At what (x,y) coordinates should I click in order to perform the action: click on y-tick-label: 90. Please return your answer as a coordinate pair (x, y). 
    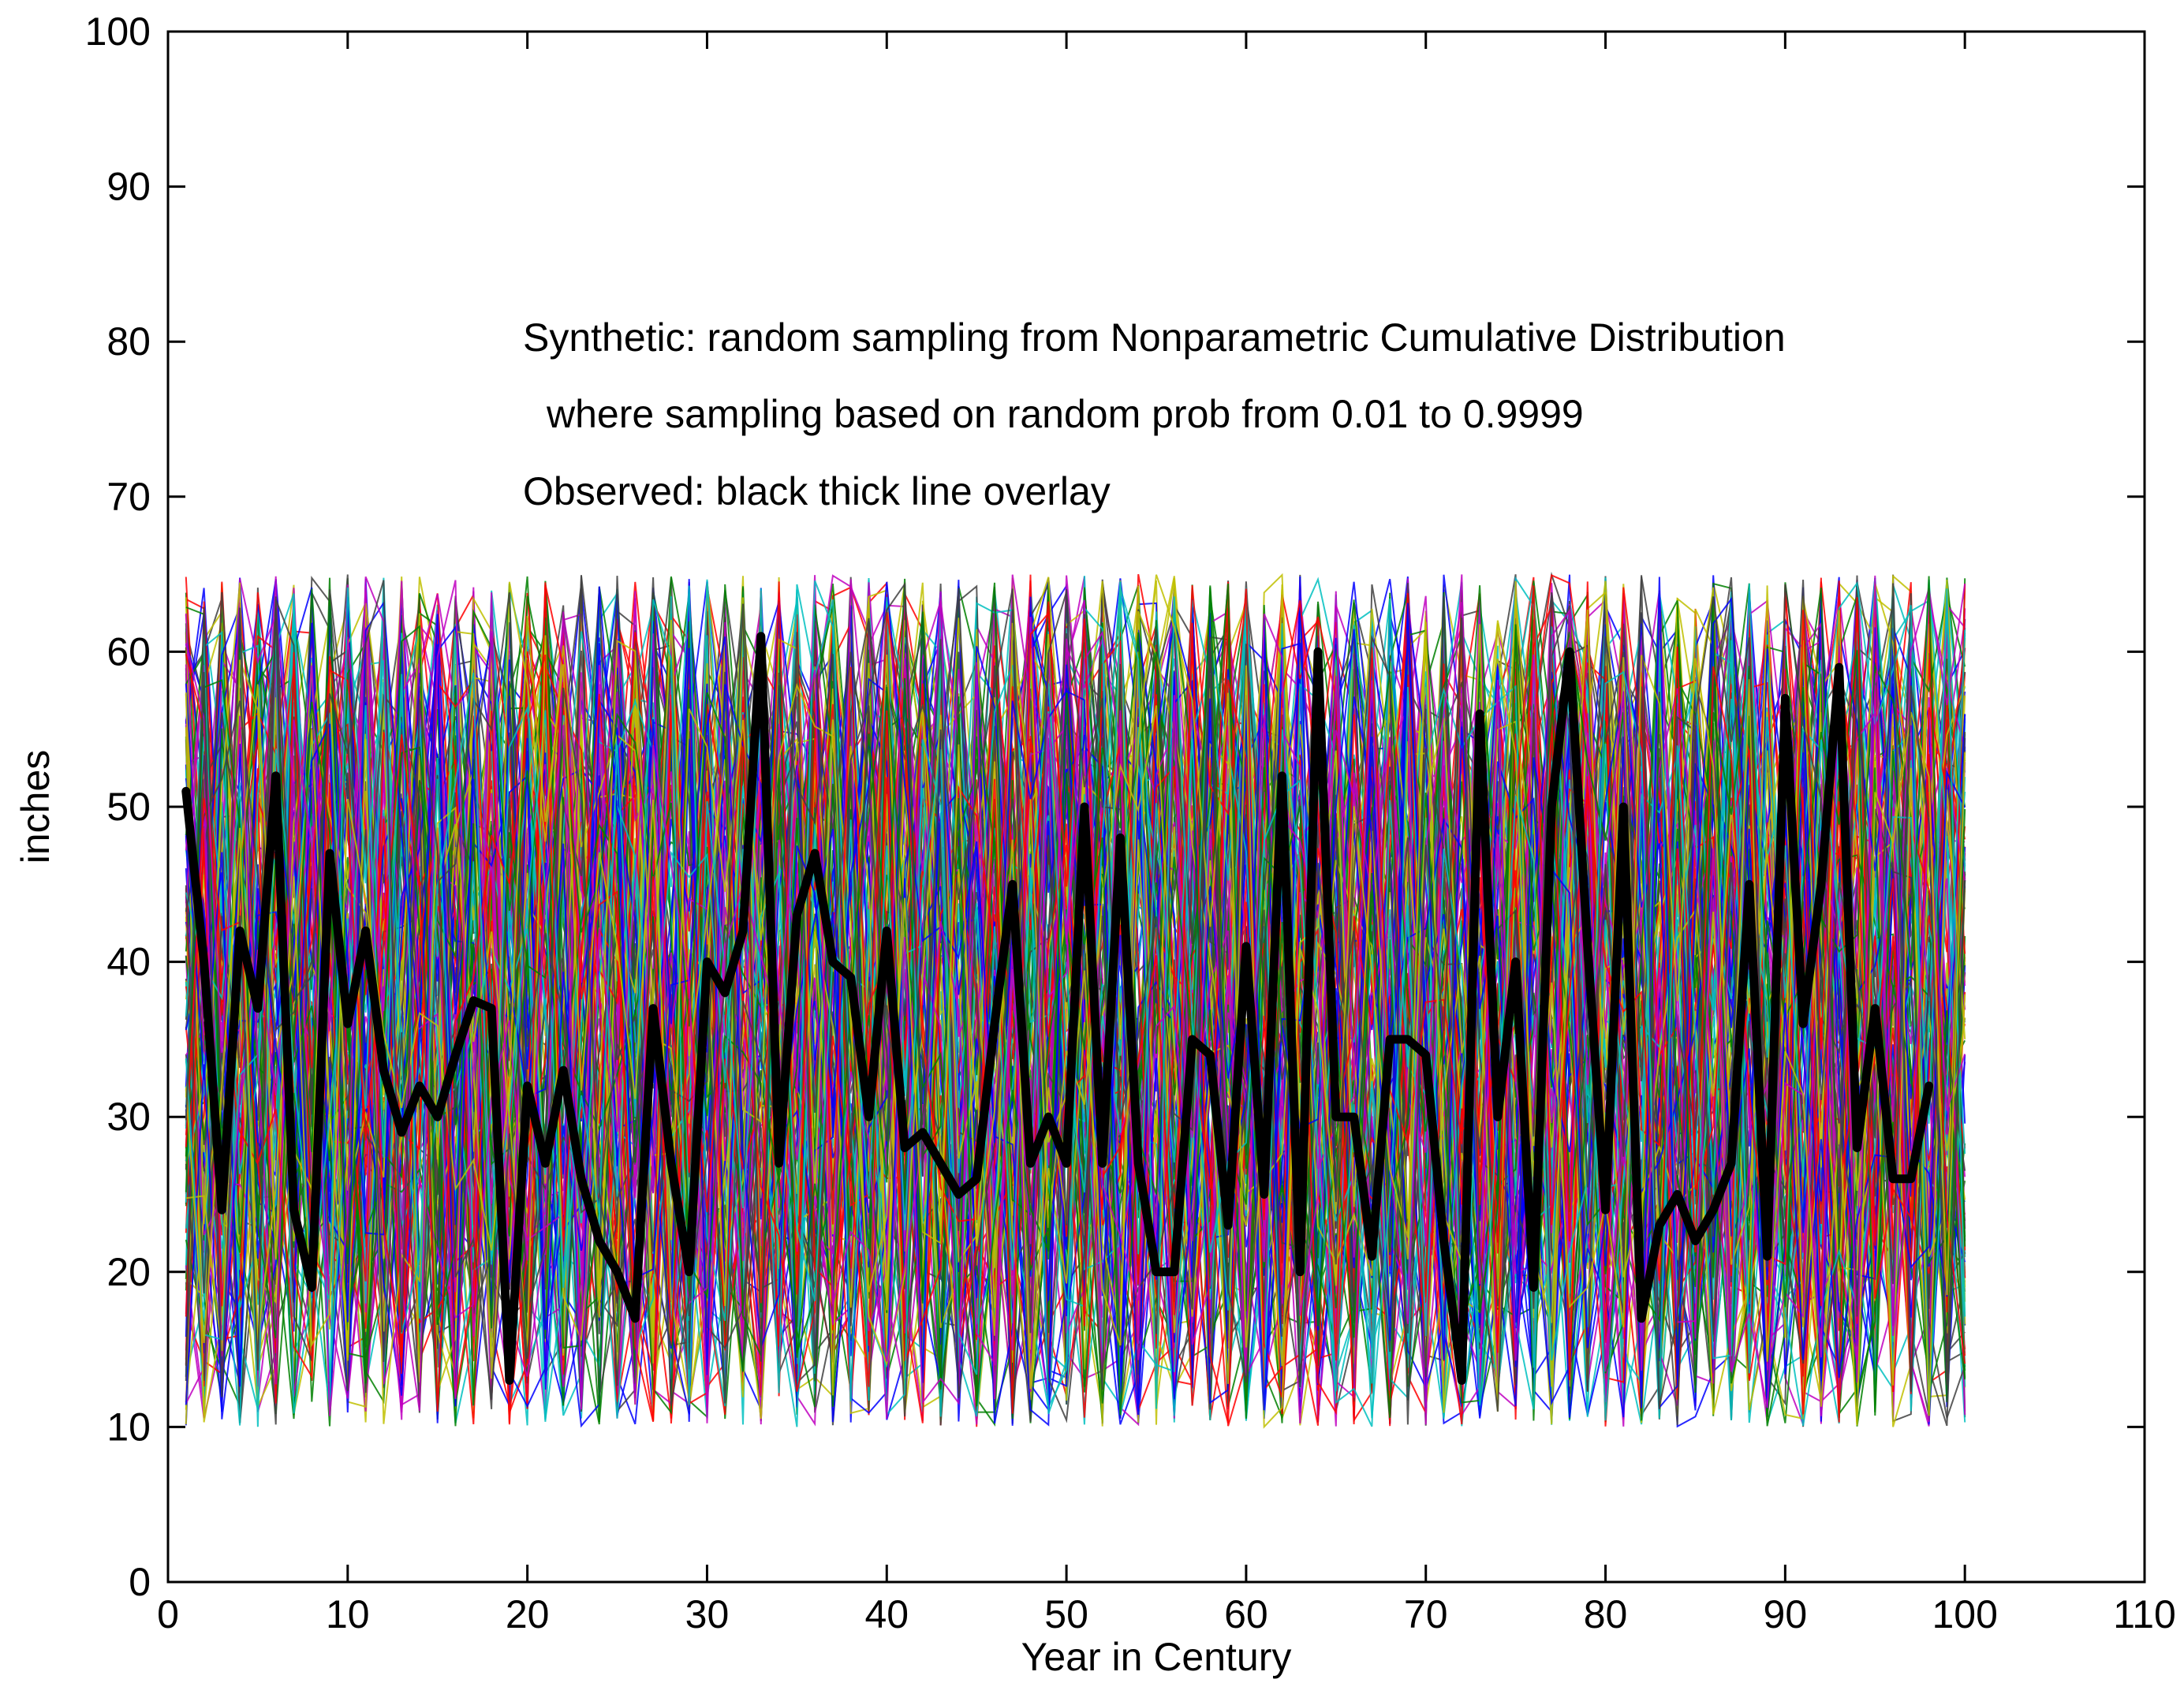
    Looking at the image, I should click on (128, 187).